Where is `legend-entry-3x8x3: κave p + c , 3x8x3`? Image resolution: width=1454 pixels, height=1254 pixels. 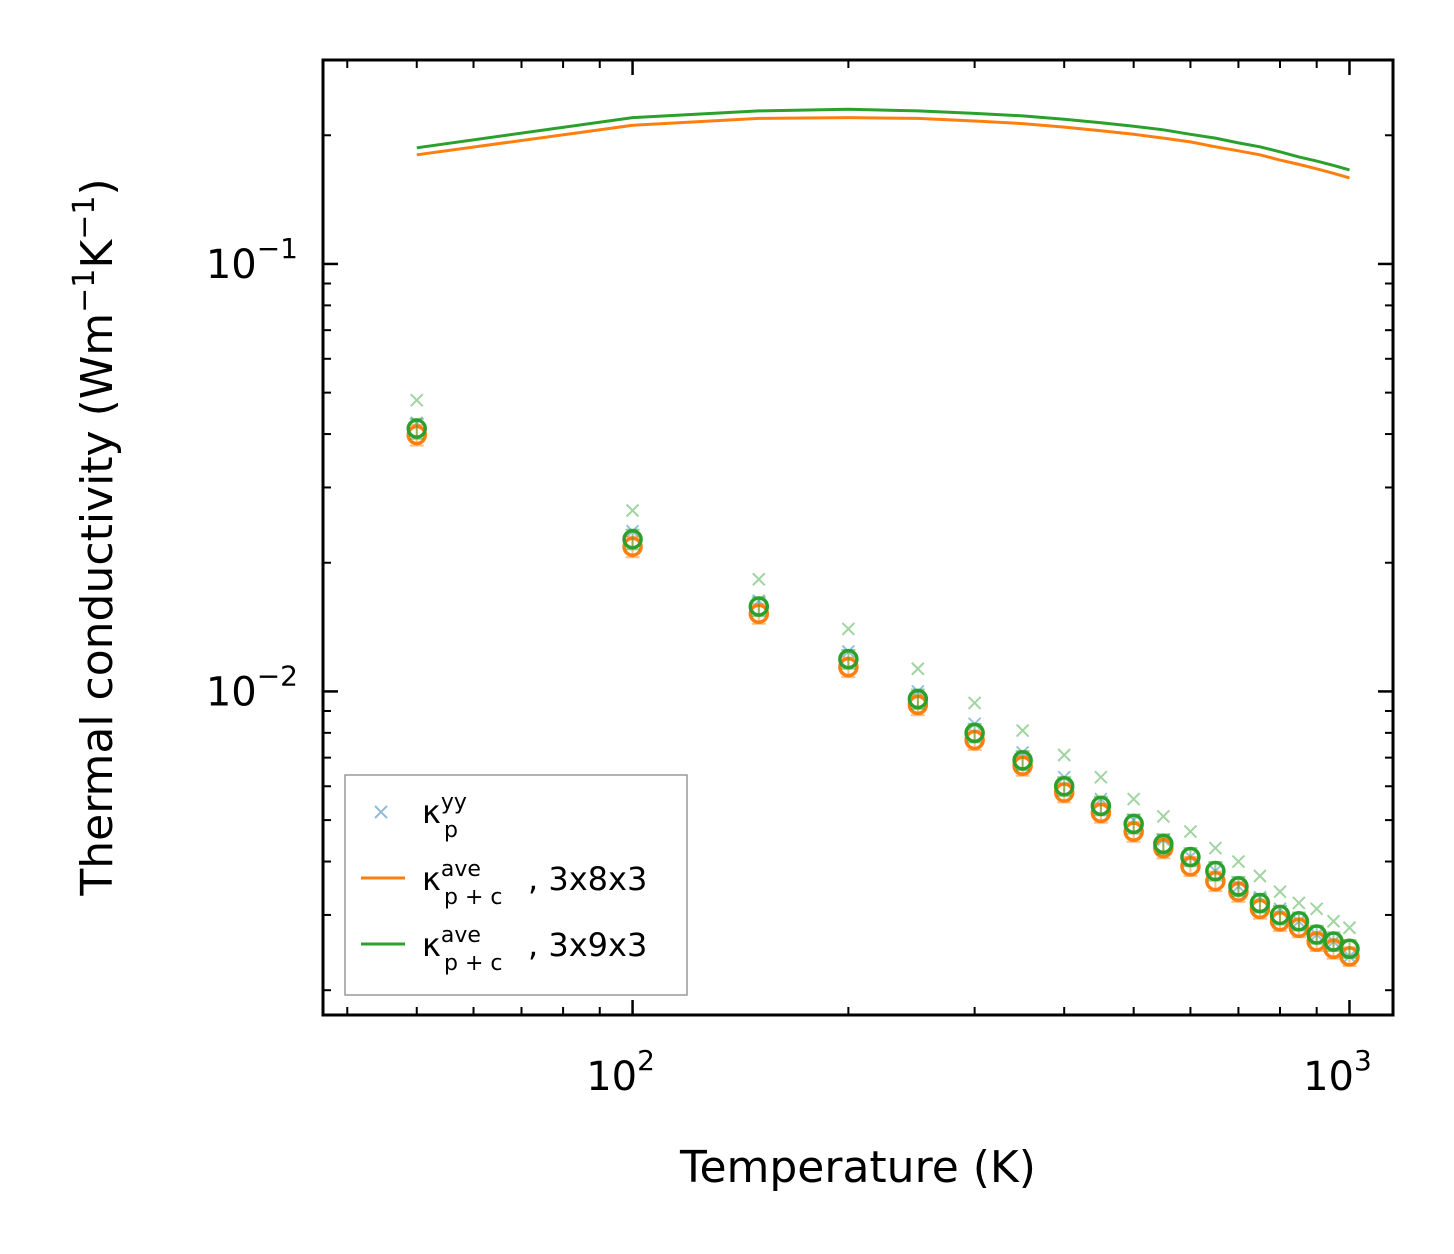 legend-entry-3x8x3: κave p + c , 3x8x3 is located at coordinates (504, 883).